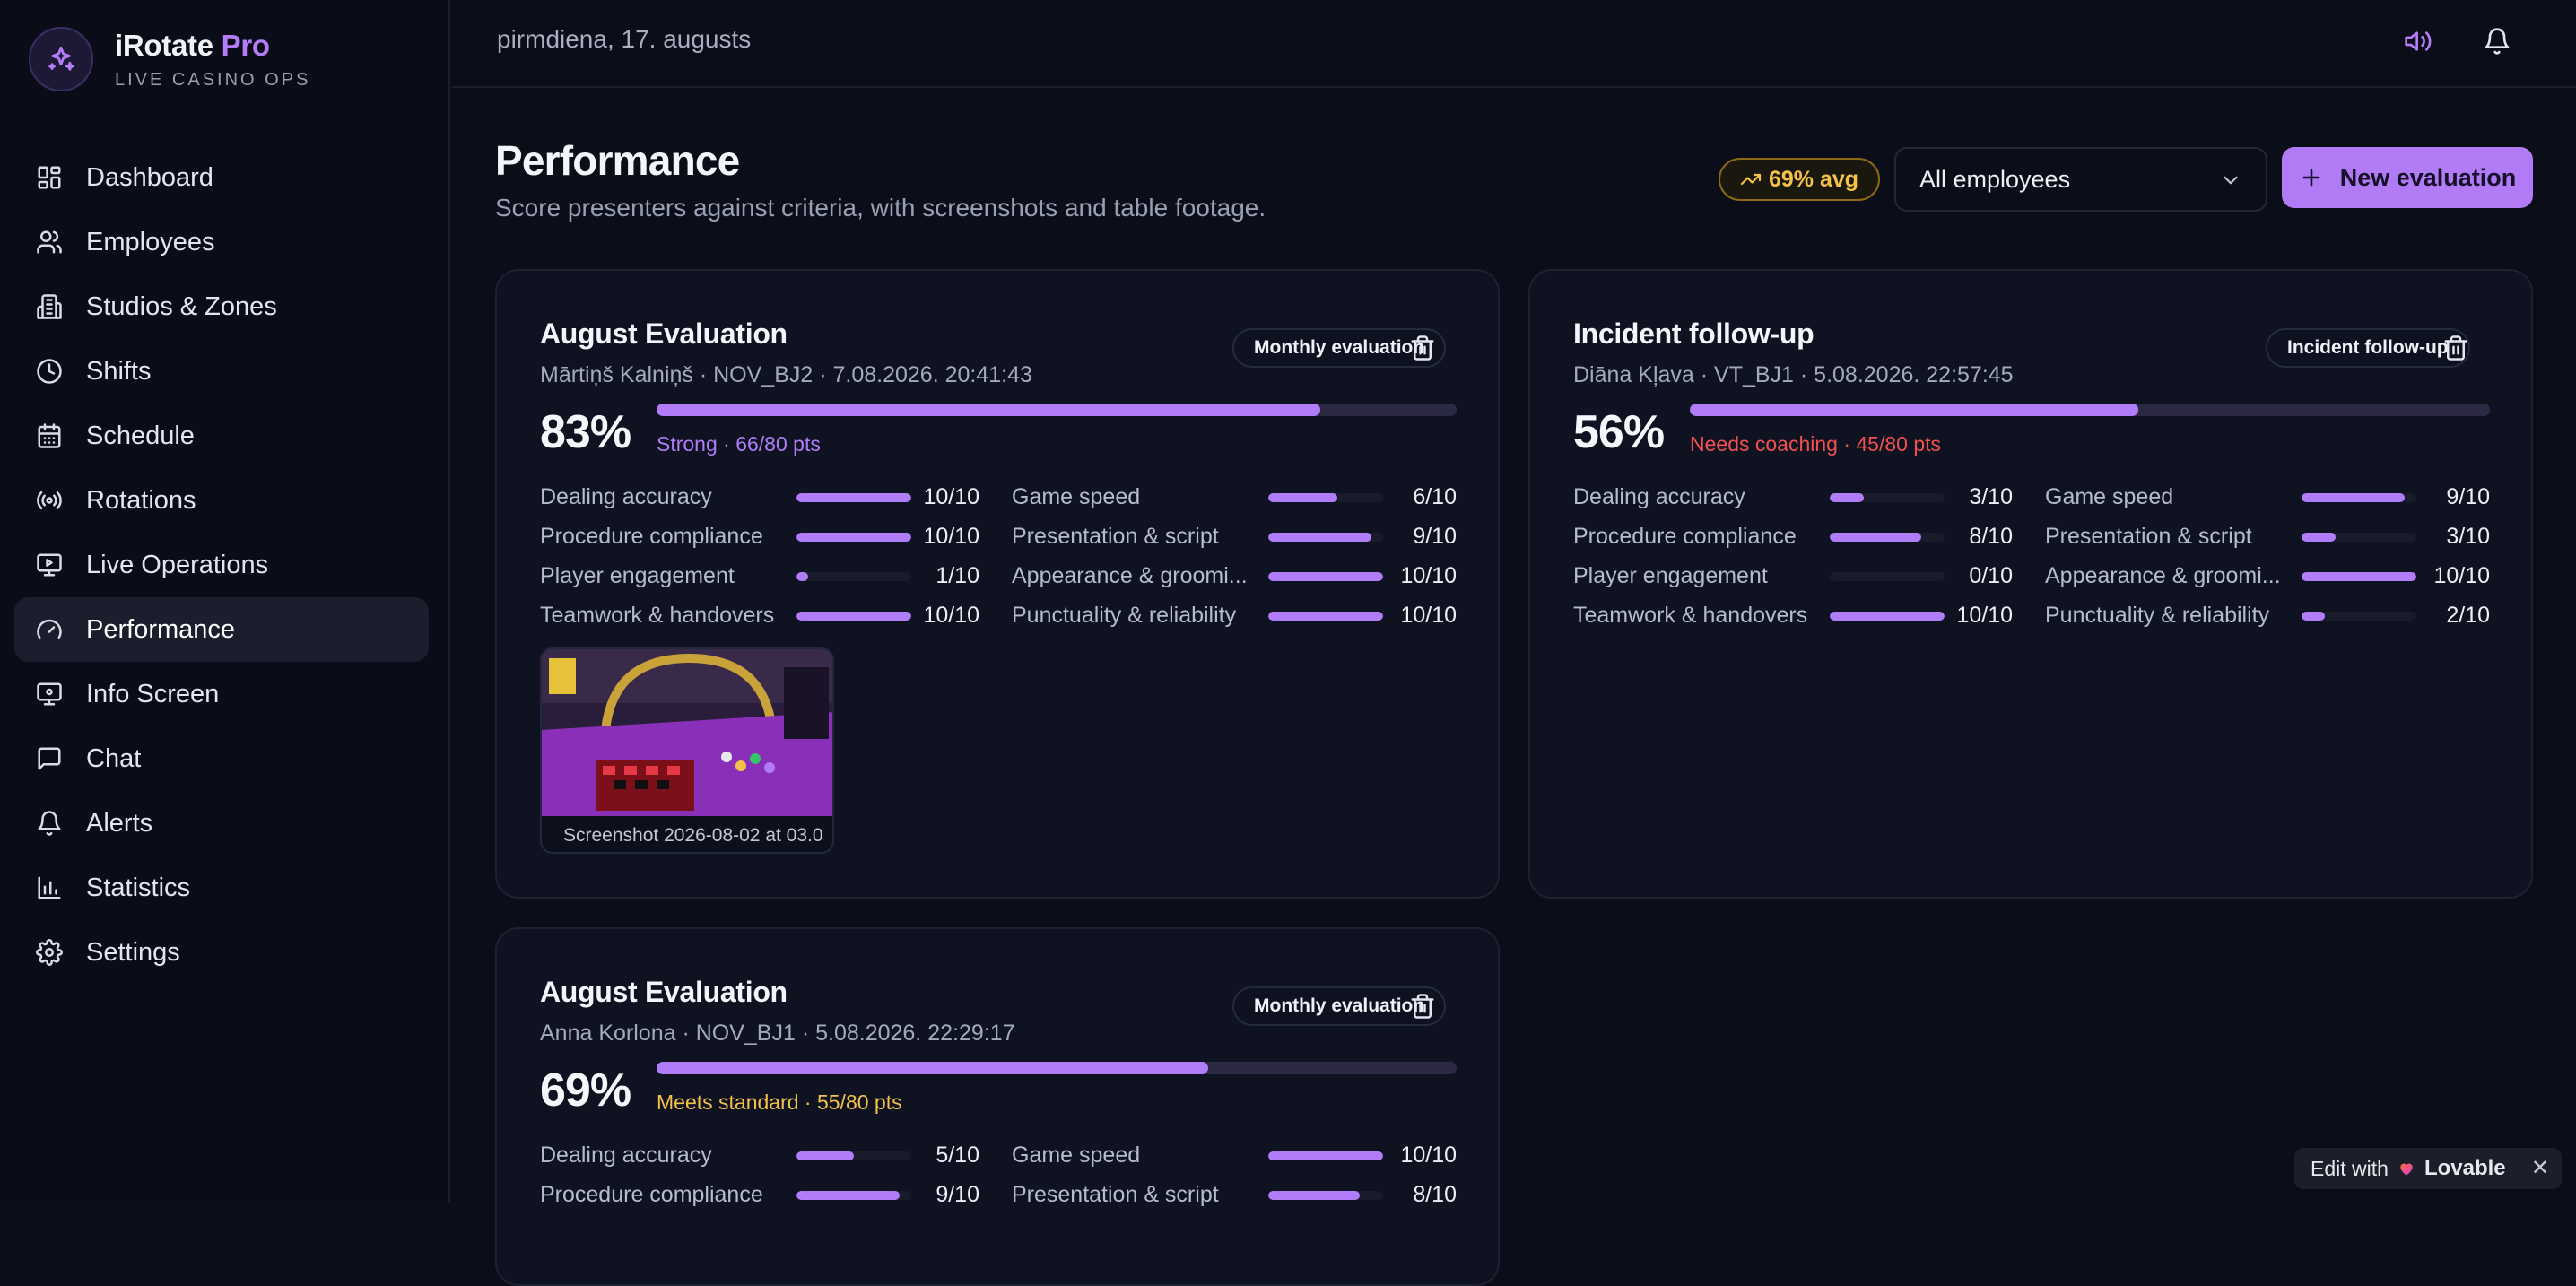 The image size is (2576, 1286). What do you see at coordinates (664, 333) in the screenshot?
I see `evaluation-title: August Evaluation` at bounding box center [664, 333].